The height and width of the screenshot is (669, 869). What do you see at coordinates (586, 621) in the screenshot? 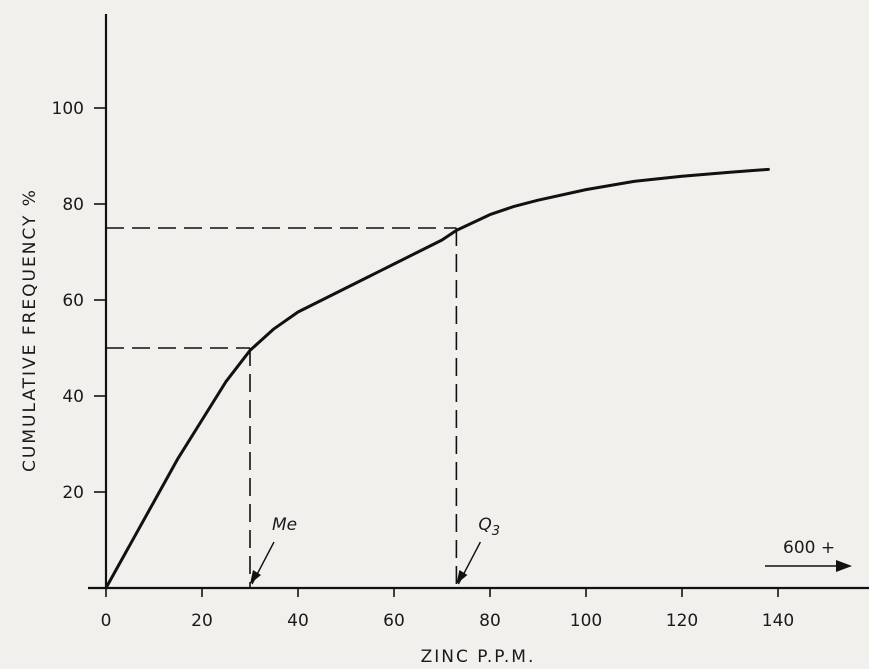
I see `x-tick-label: 100` at bounding box center [586, 621].